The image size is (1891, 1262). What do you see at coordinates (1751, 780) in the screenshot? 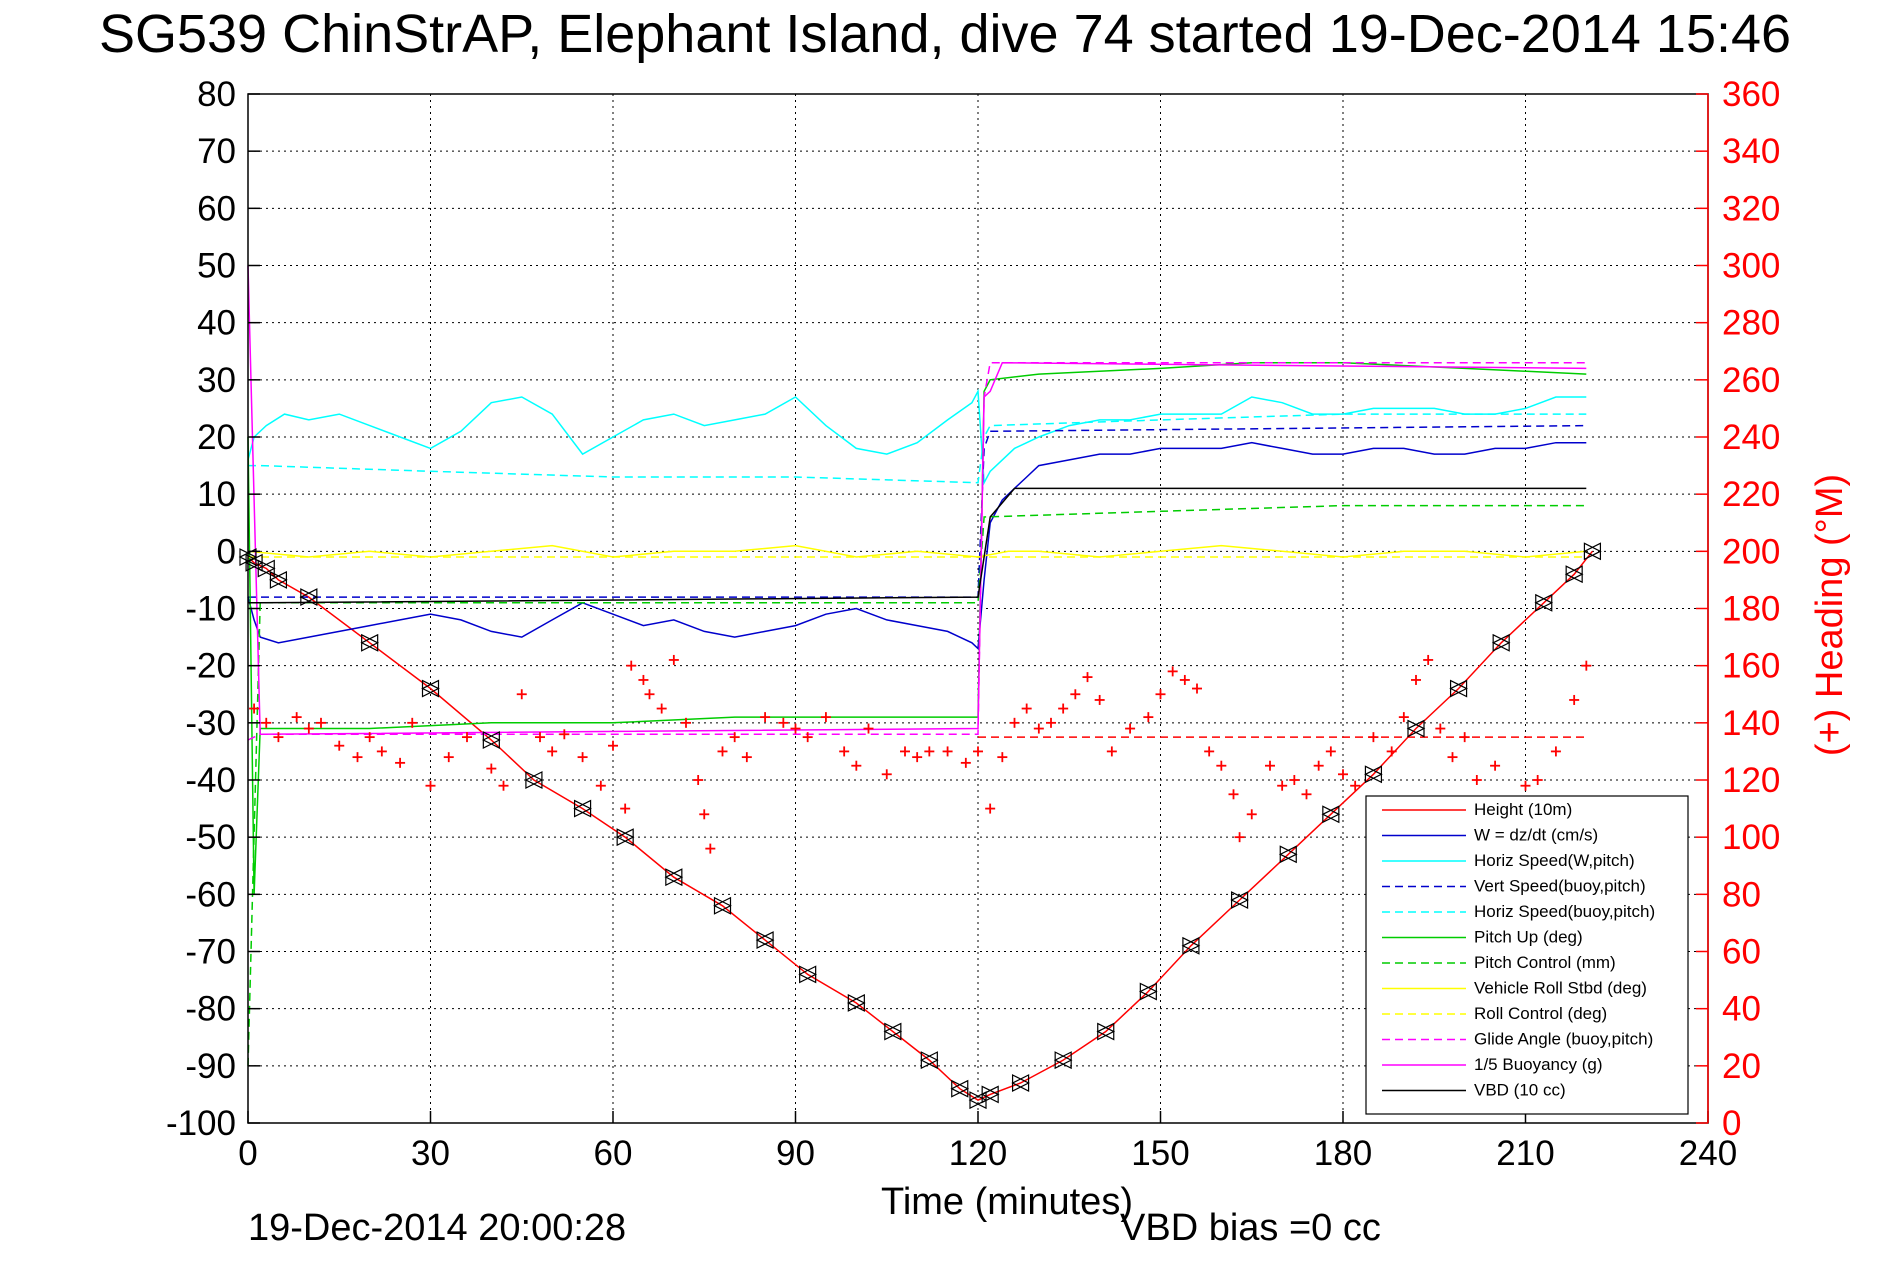
I see `y-right-tick-label: 120` at bounding box center [1751, 780].